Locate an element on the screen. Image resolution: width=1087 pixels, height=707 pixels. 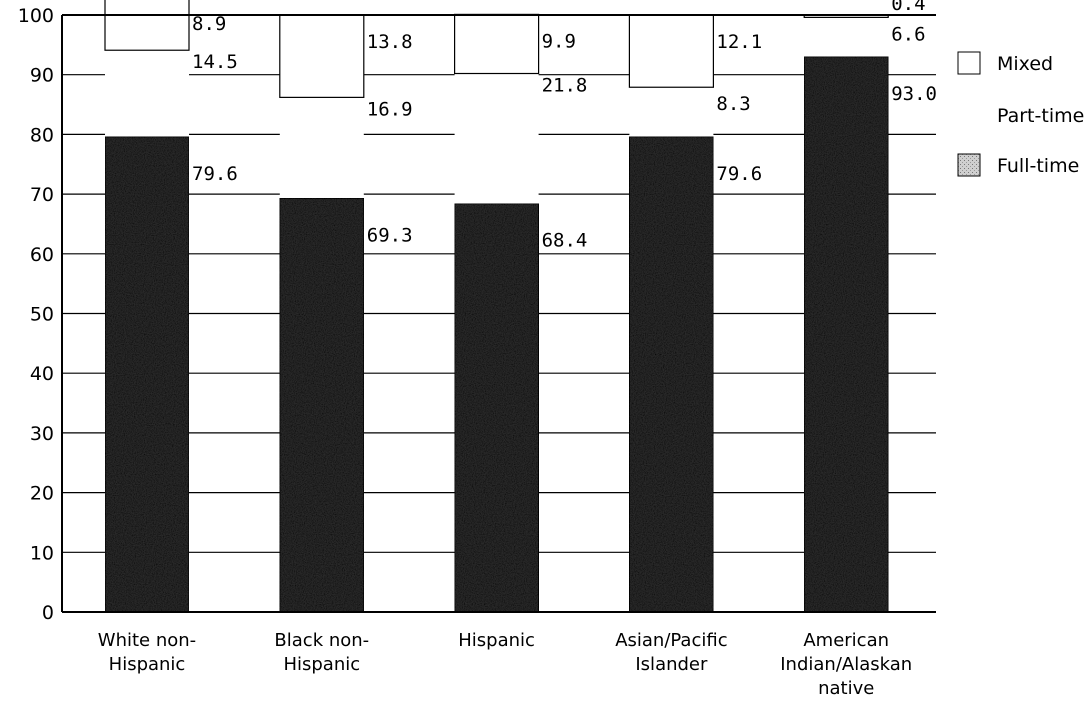
data-label-part-time: 6.6 is located at coordinates (908, 34).